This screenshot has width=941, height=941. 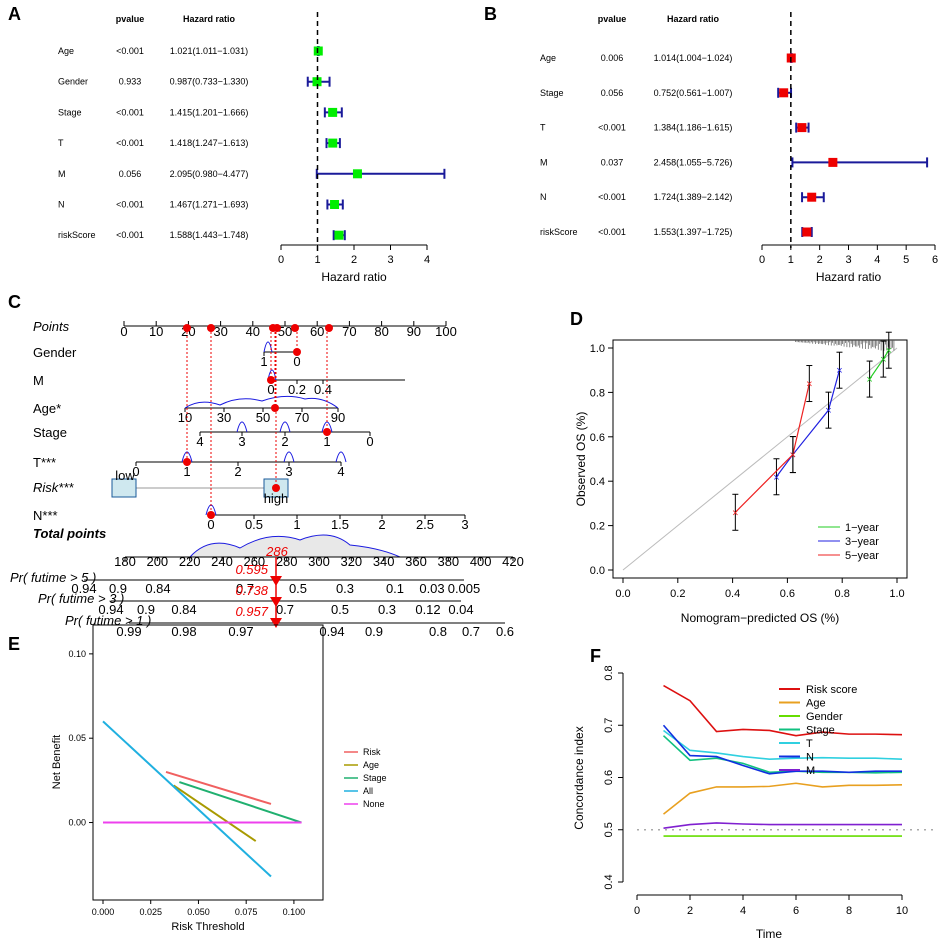 What do you see at coordinates (125, 475) in the screenshot?
I see `risk-low-label: low` at bounding box center [125, 475].